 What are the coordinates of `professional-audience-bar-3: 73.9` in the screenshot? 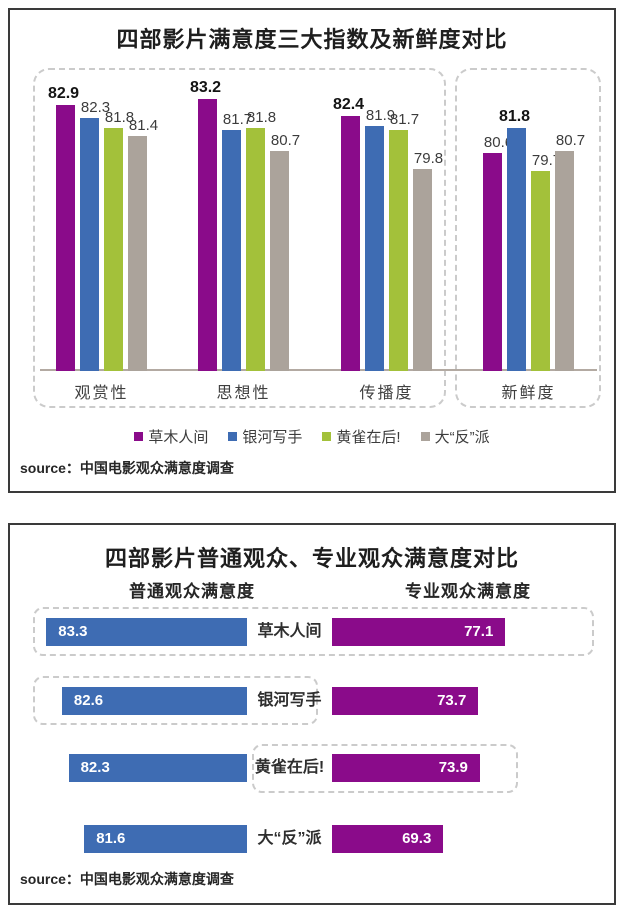 It's located at (406, 768).